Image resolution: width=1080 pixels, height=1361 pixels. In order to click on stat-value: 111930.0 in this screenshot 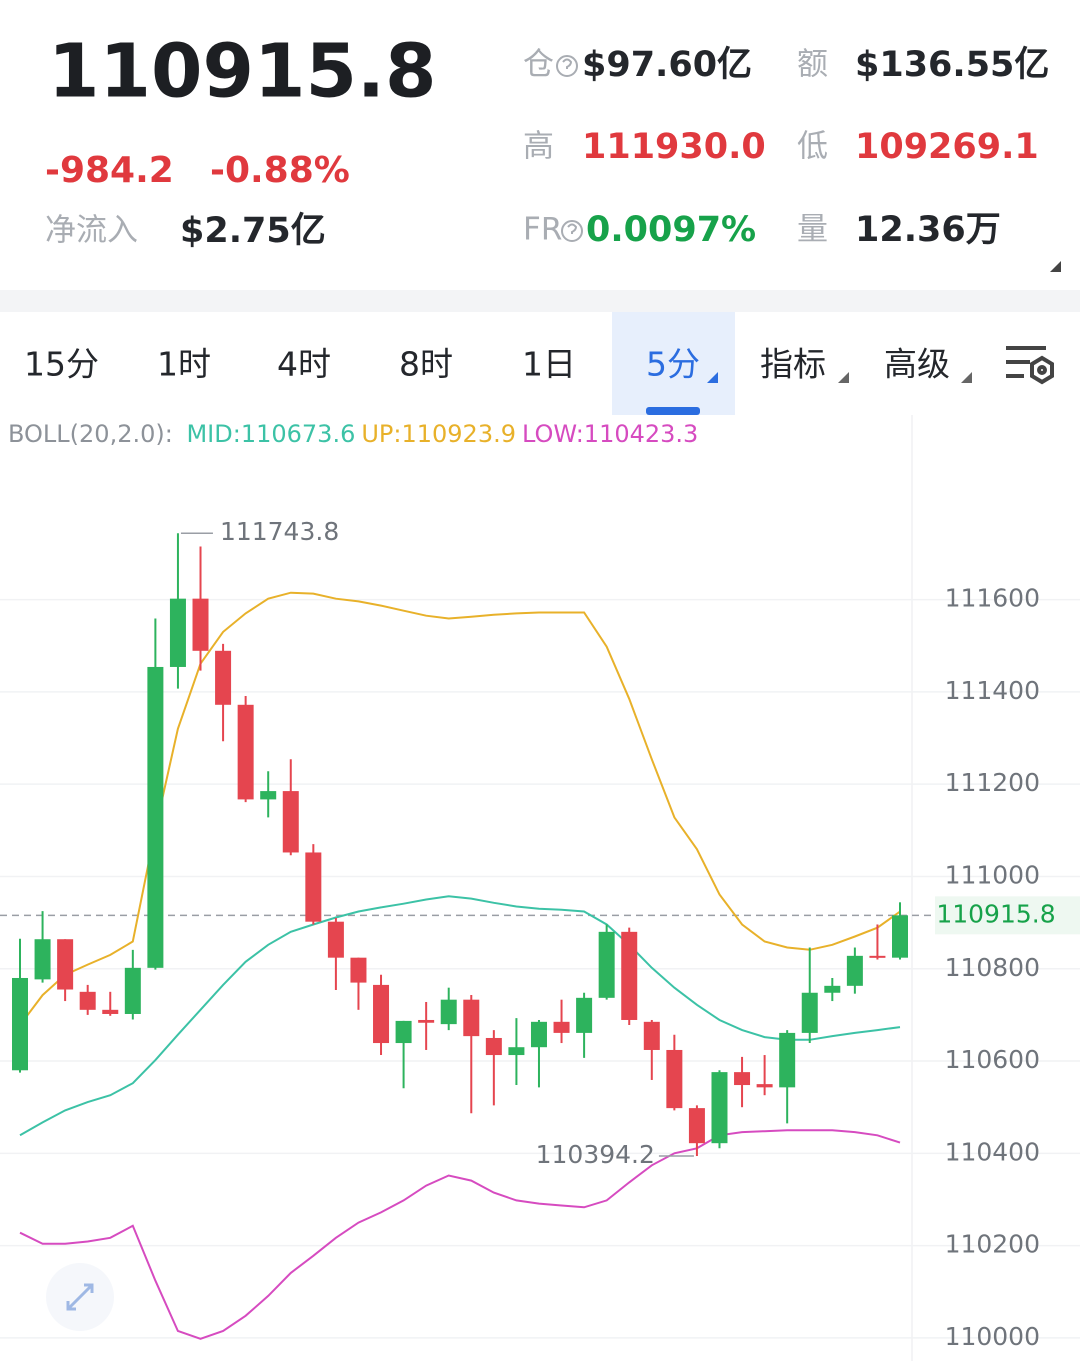, I will do `click(674, 147)`.